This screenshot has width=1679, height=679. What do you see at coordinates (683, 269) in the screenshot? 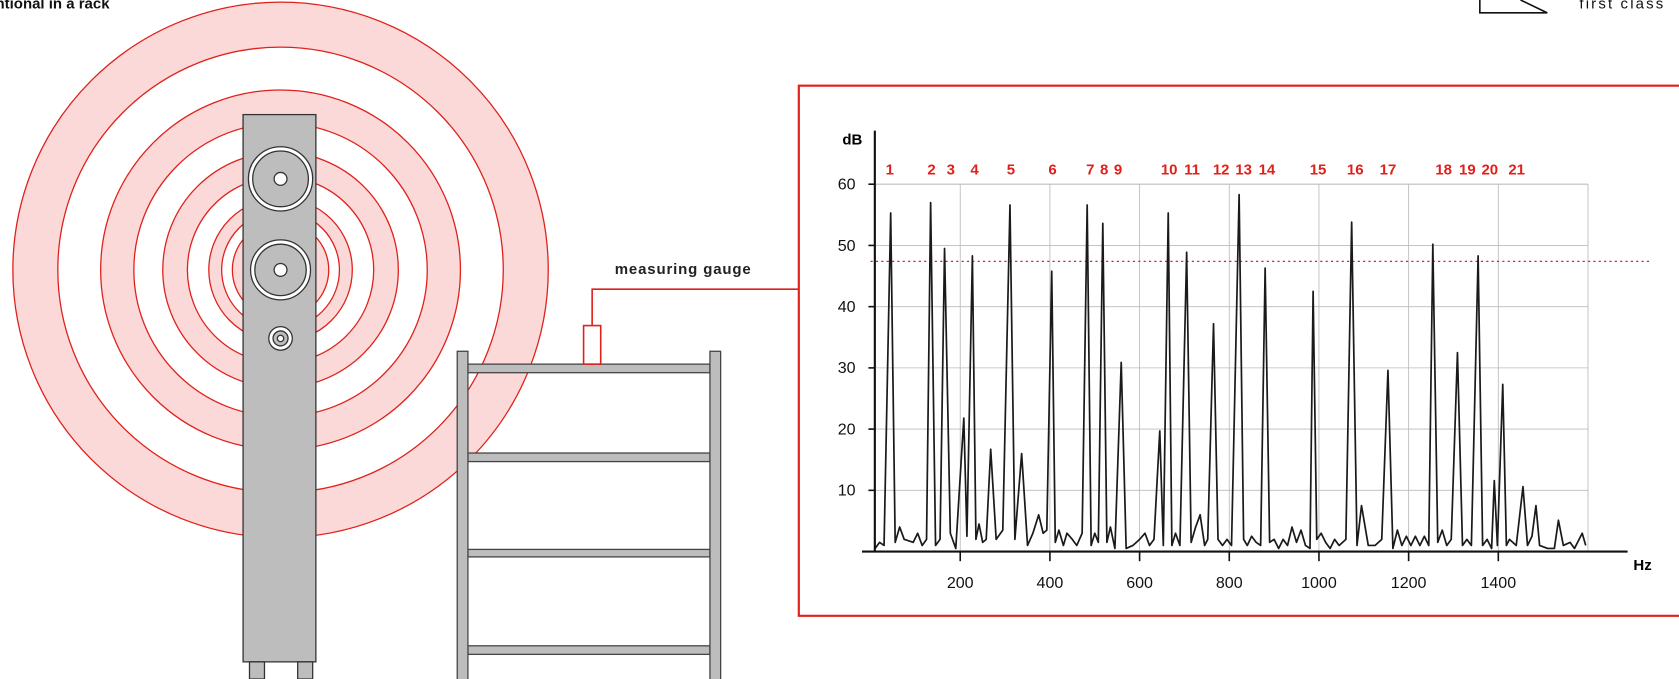
I see `gauge-label: measuring gauge` at bounding box center [683, 269].